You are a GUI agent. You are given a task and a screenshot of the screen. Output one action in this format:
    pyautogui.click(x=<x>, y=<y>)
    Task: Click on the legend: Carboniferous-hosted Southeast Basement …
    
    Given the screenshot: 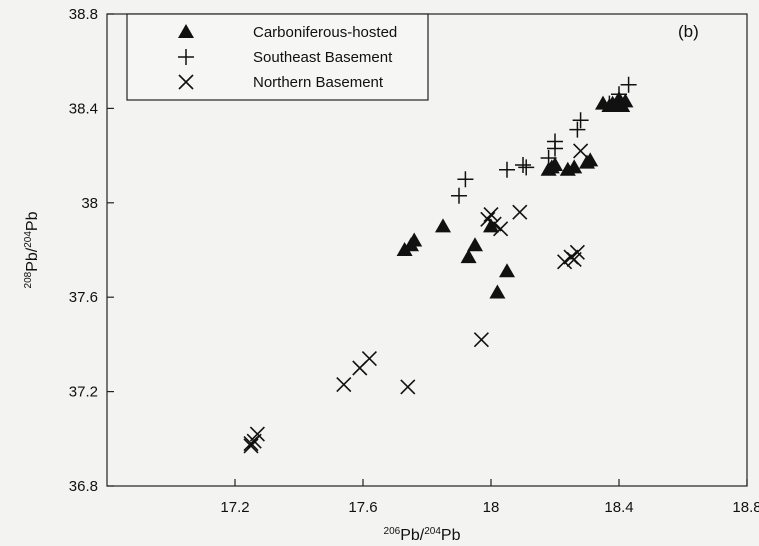 What is the action you would take?
    pyautogui.click(x=277, y=57)
    